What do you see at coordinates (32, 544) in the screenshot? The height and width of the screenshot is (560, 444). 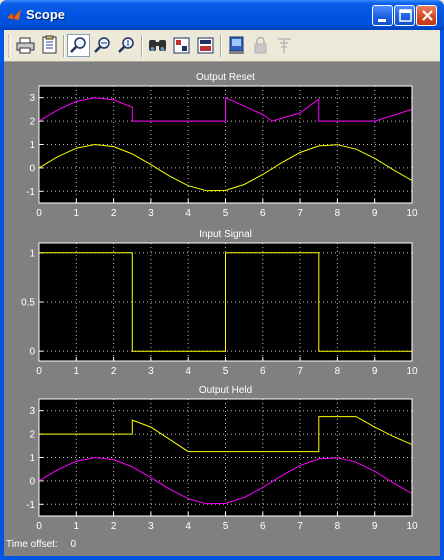 I see `time-offset-label: Time offset:` at bounding box center [32, 544].